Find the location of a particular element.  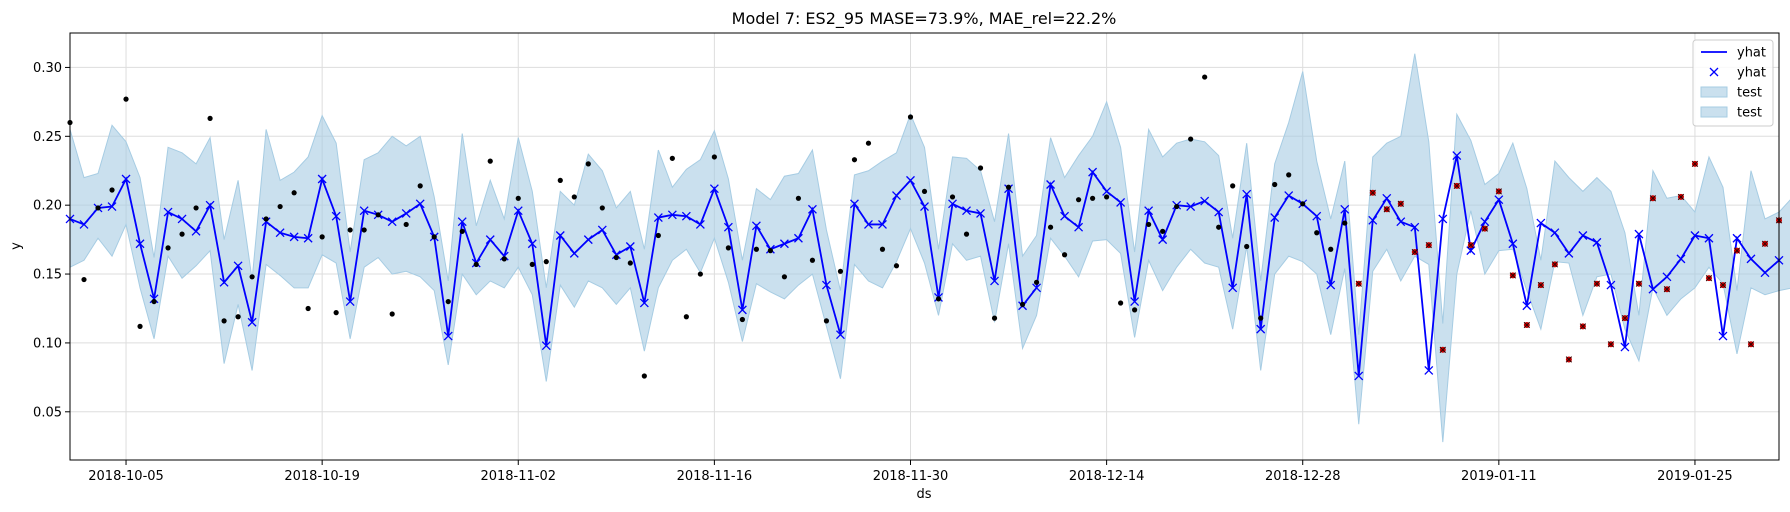

legend: yhat yhat test test is located at coordinates (1733, 83).